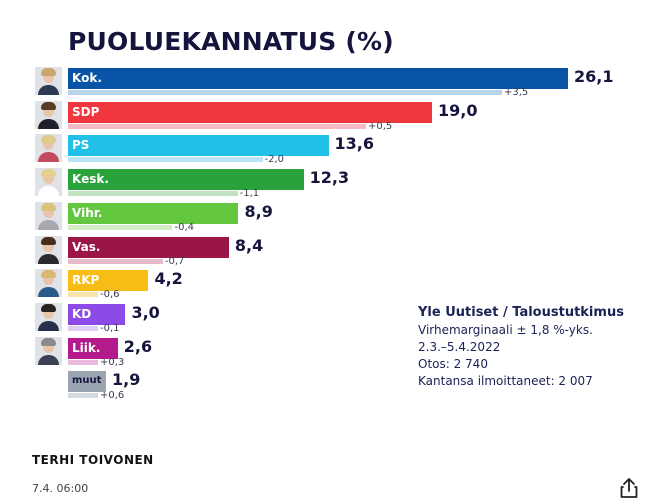  Describe the element at coordinates (325, 285) in the screenshot. I see `party-row: RKP 4,2 -0,6` at that location.